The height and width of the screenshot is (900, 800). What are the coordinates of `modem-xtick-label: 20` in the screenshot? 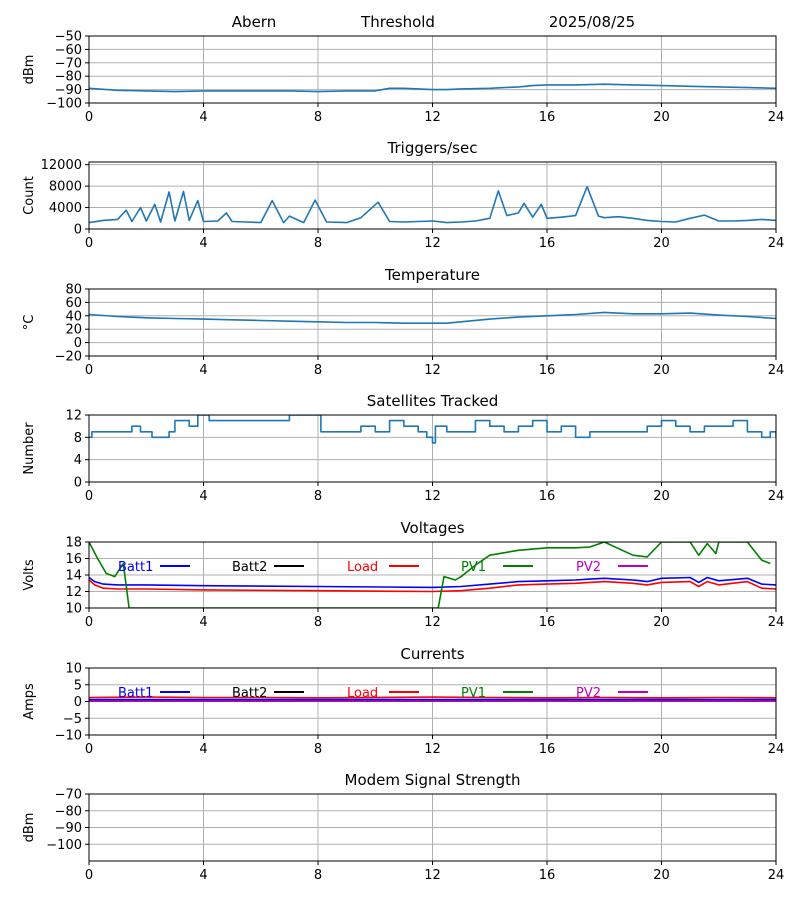 It's located at (661, 875).